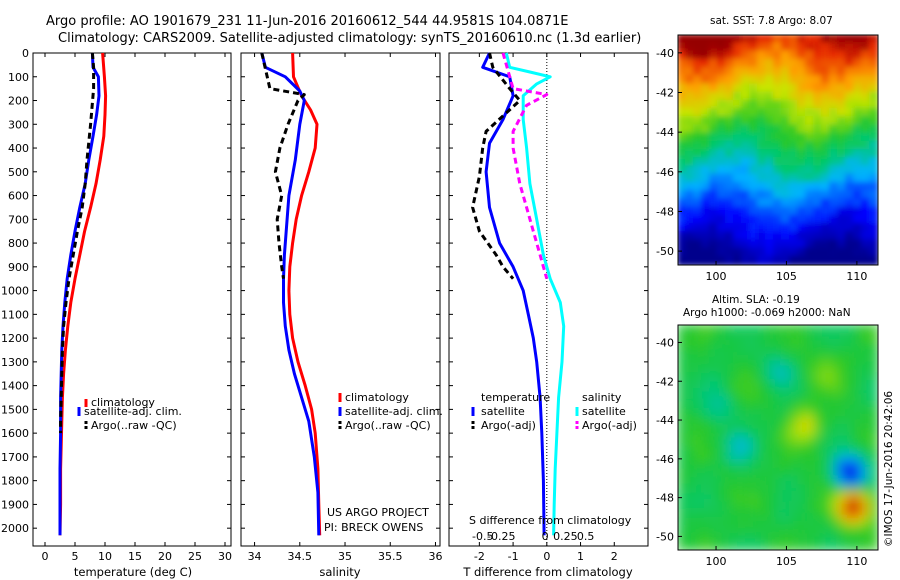 This screenshot has width=900, height=580. I want to click on x-tick-label: 0, so click(45, 556).